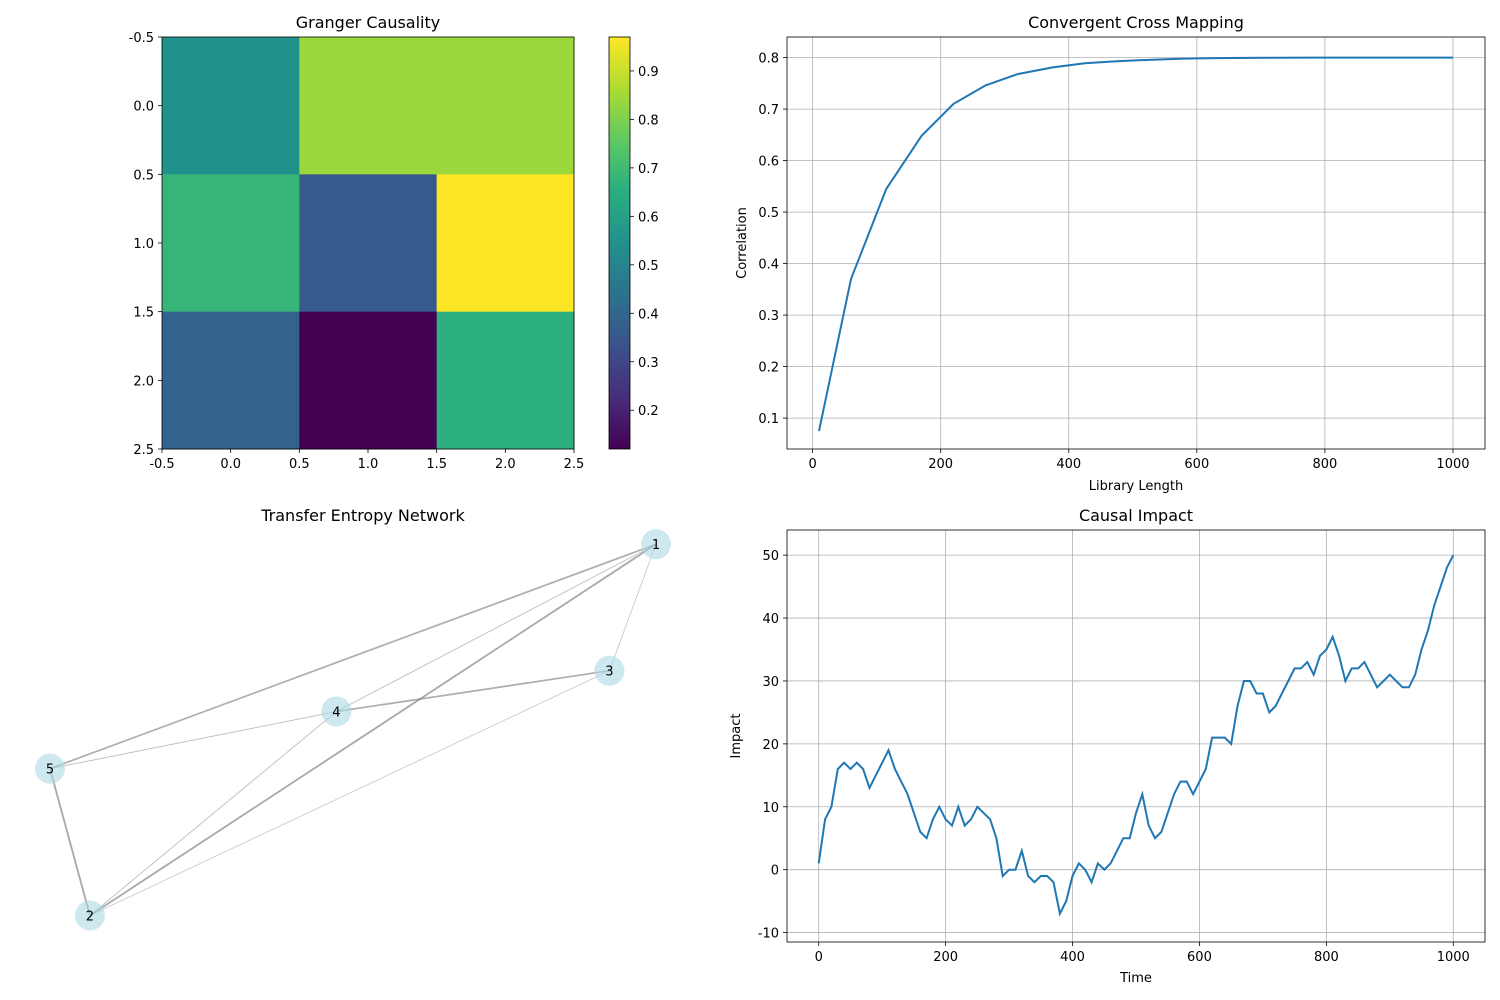  What do you see at coordinates (770, 556) in the screenshot?
I see `impact-y-tick-label: 50` at bounding box center [770, 556].